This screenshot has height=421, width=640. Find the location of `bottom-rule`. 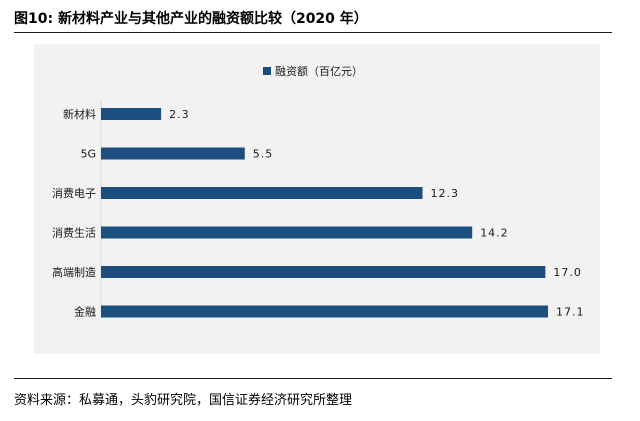

bottom-rule is located at coordinates (313, 378).